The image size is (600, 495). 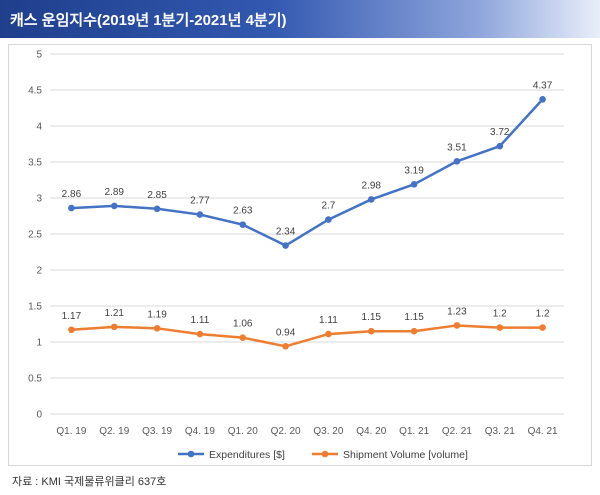 I want to click on legend-item-expenditures: Expenditures [$], so click(x=231, y=455).